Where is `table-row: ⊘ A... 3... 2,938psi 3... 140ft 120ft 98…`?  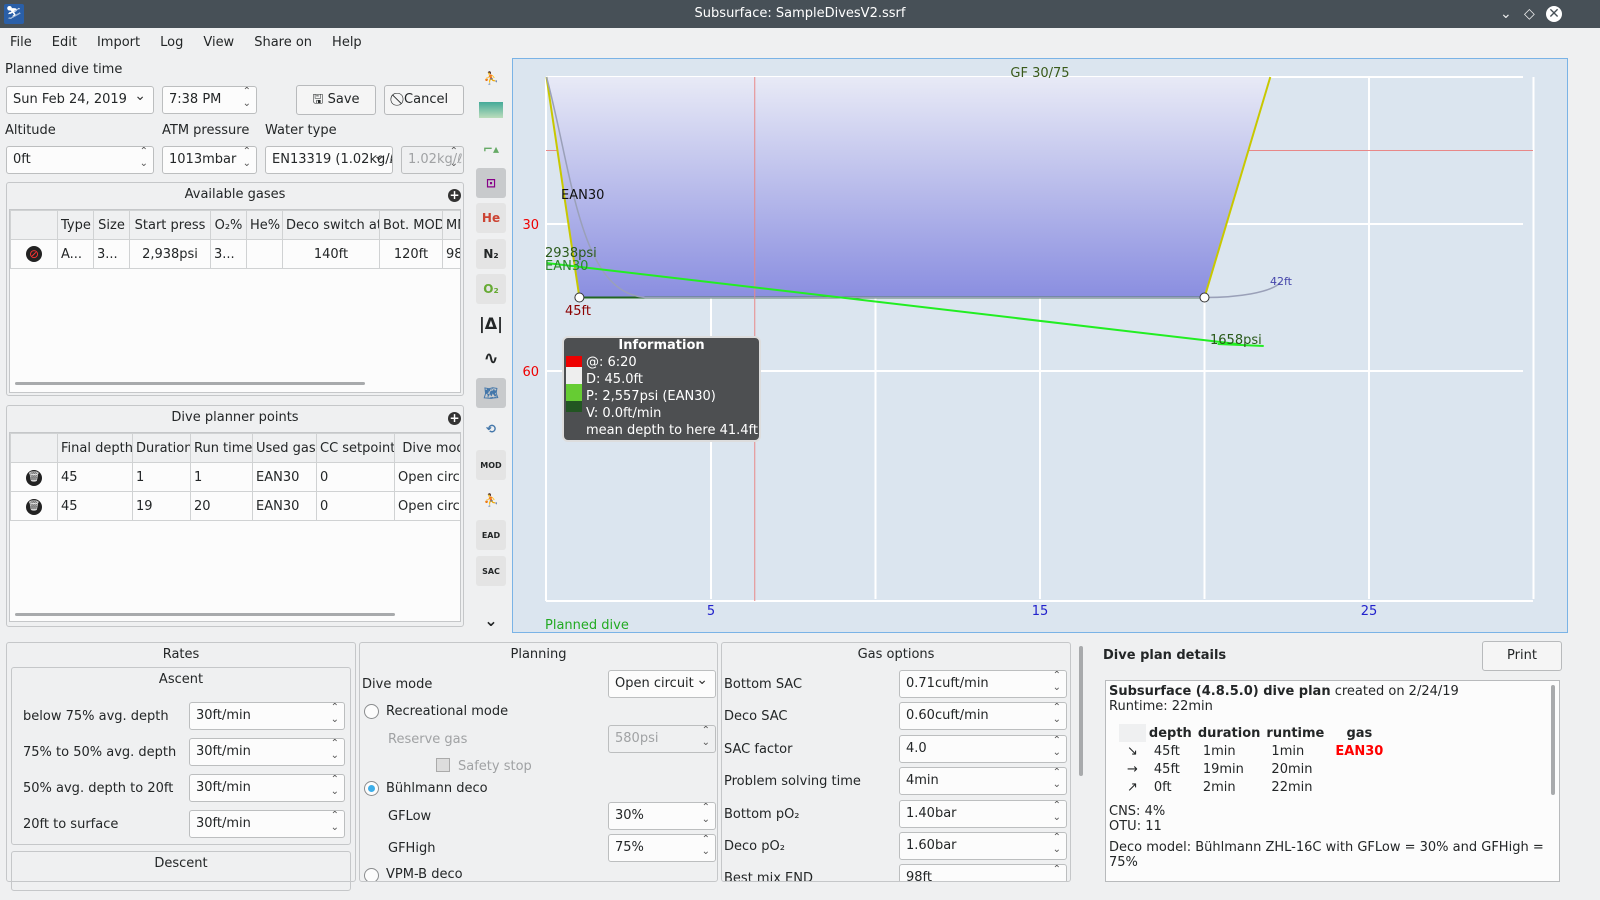 table-row: ⊘ A... 3... 2,938psi 3... 140ft 120ft 98… is located at coordinates (235, 254).